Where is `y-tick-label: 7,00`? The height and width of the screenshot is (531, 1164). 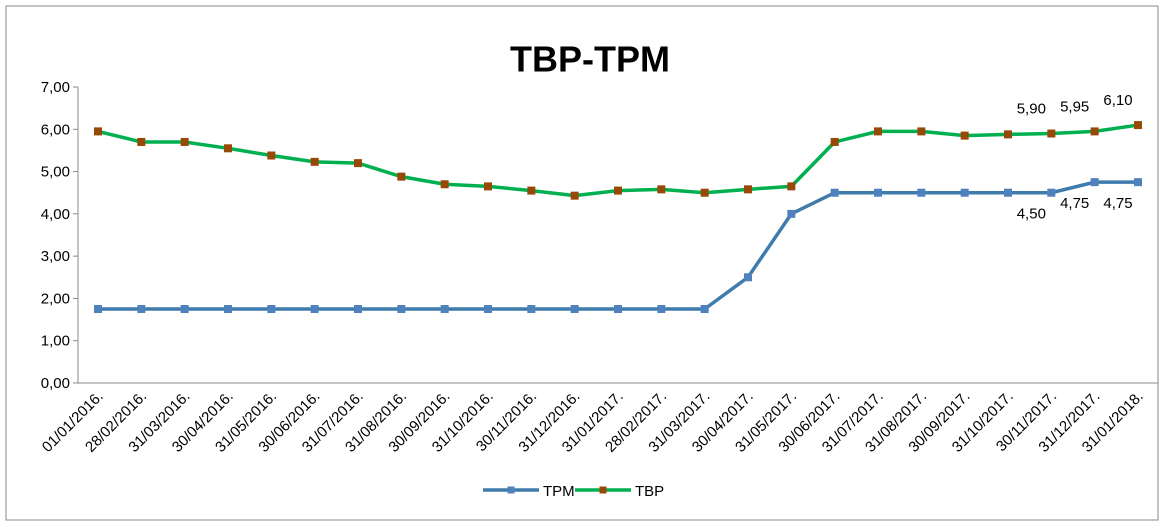
y-tick-label: 7,00 is located at coordinates (55, 87).